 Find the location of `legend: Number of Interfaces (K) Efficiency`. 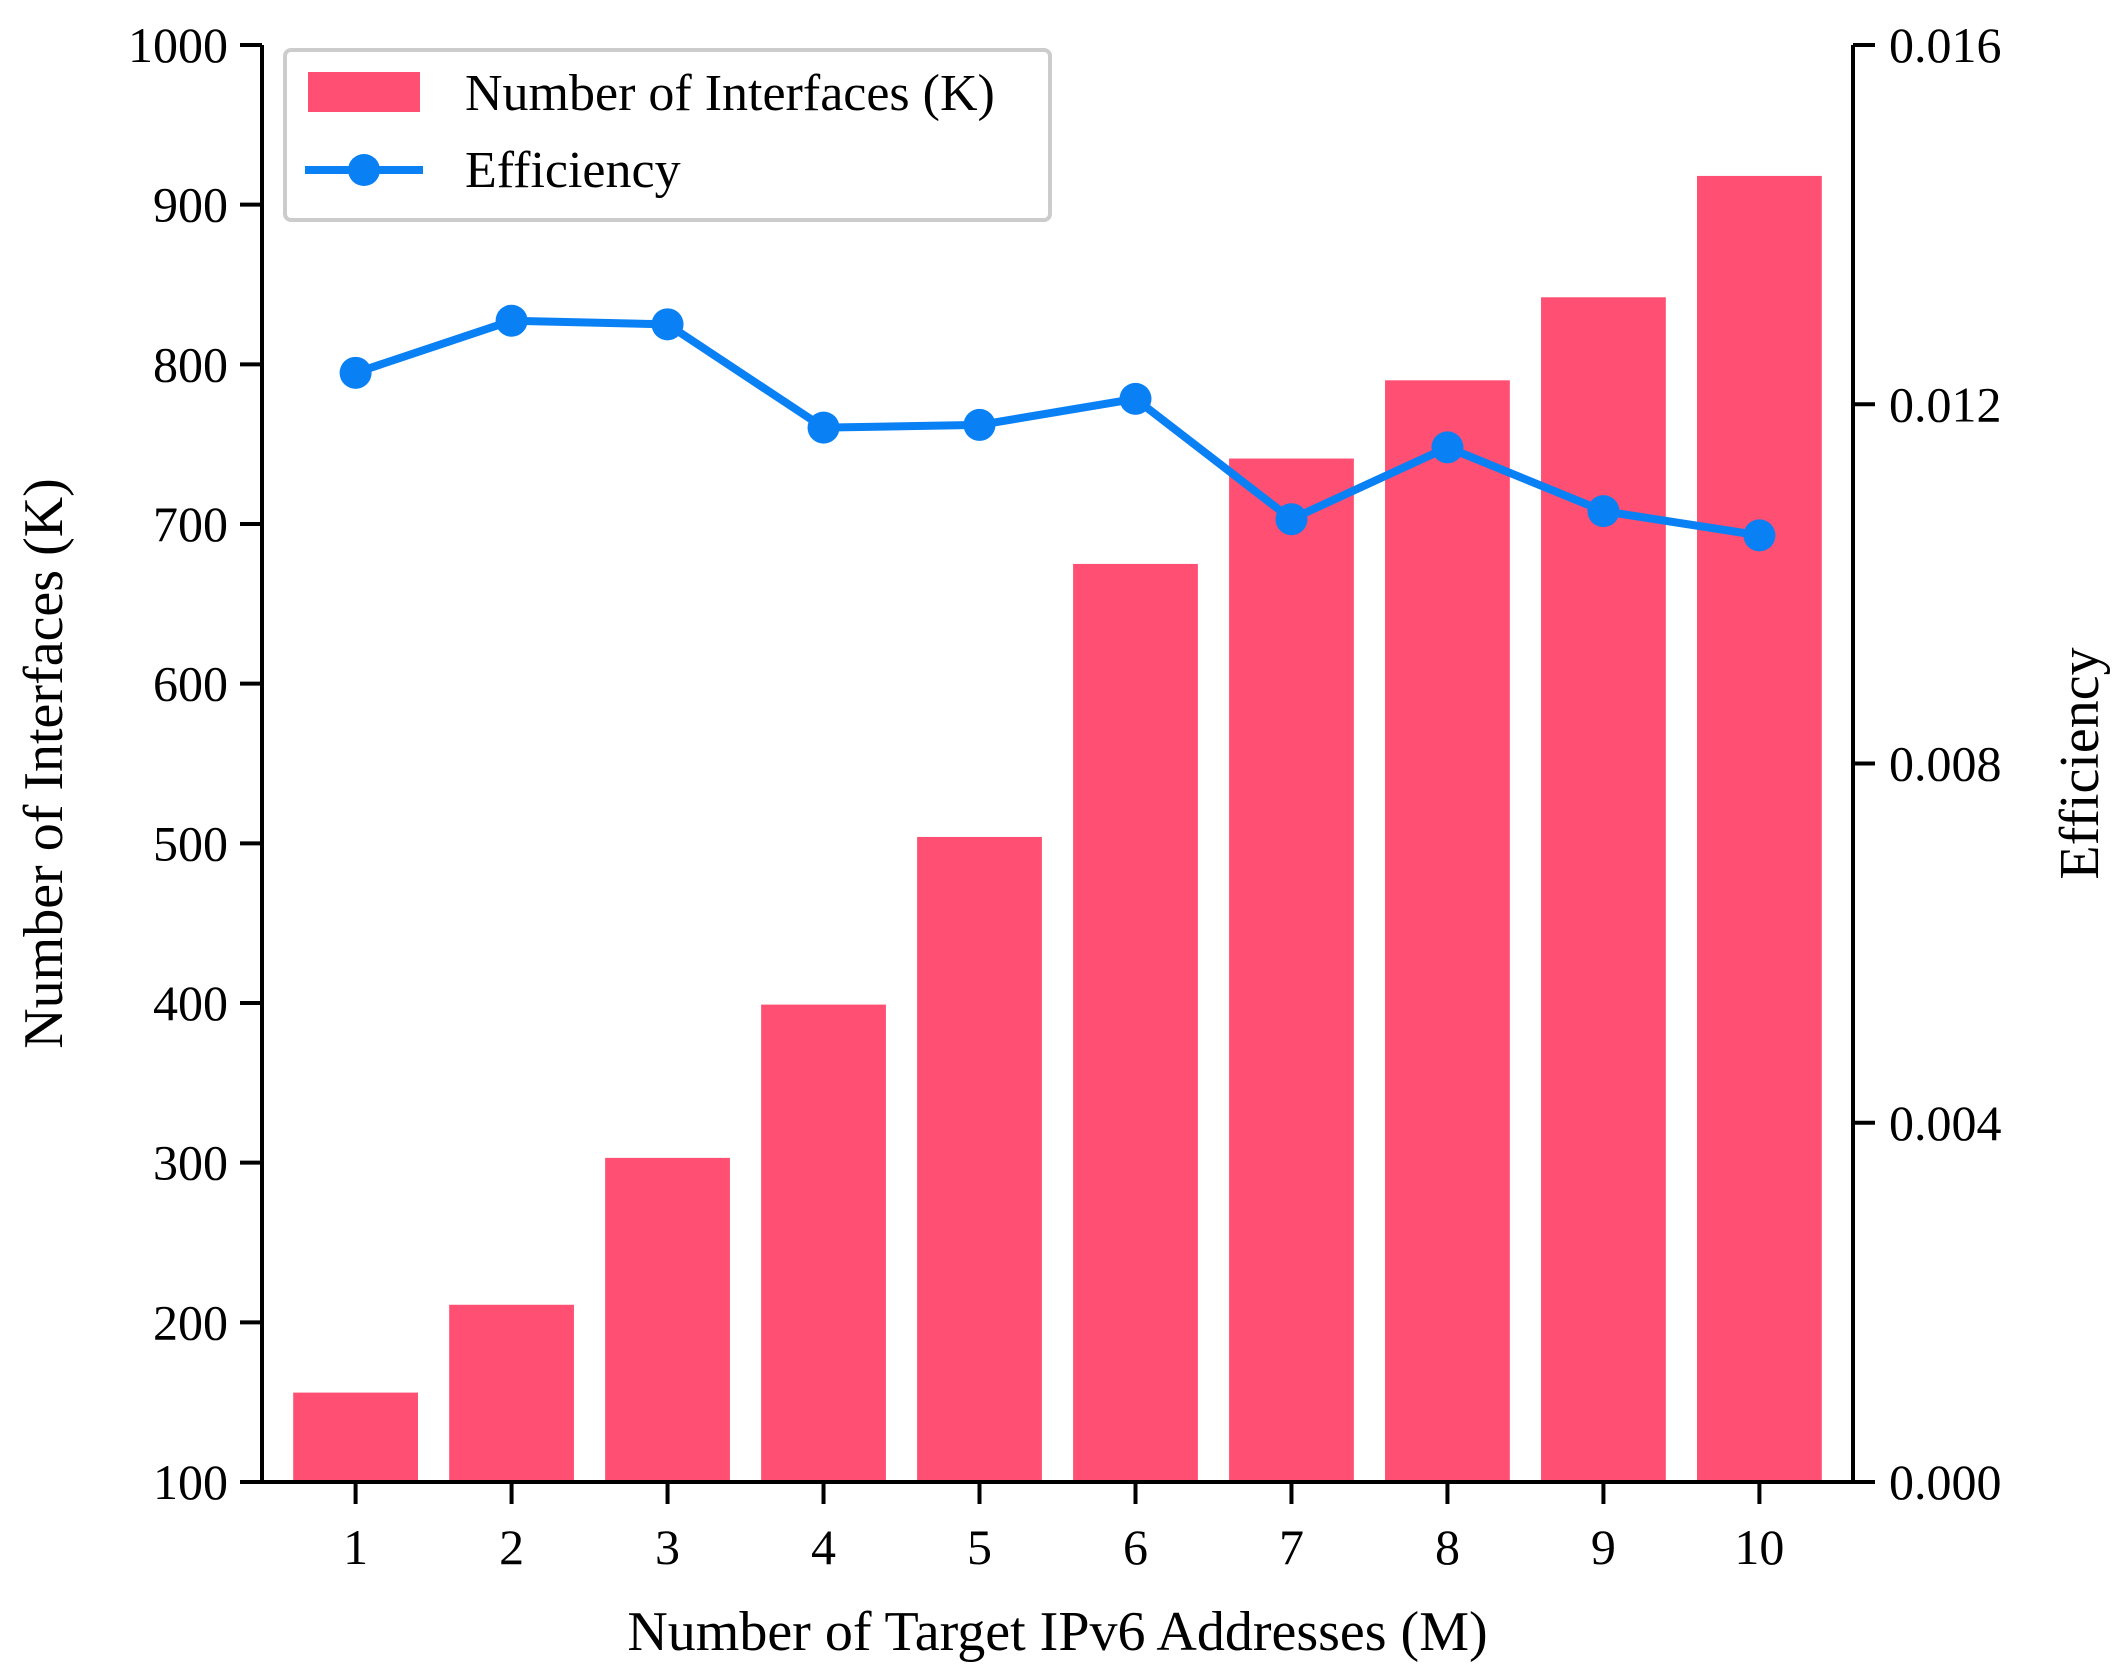

legend: Number of Interfaces (K) Efficiency is located at coordinates (667, 135).